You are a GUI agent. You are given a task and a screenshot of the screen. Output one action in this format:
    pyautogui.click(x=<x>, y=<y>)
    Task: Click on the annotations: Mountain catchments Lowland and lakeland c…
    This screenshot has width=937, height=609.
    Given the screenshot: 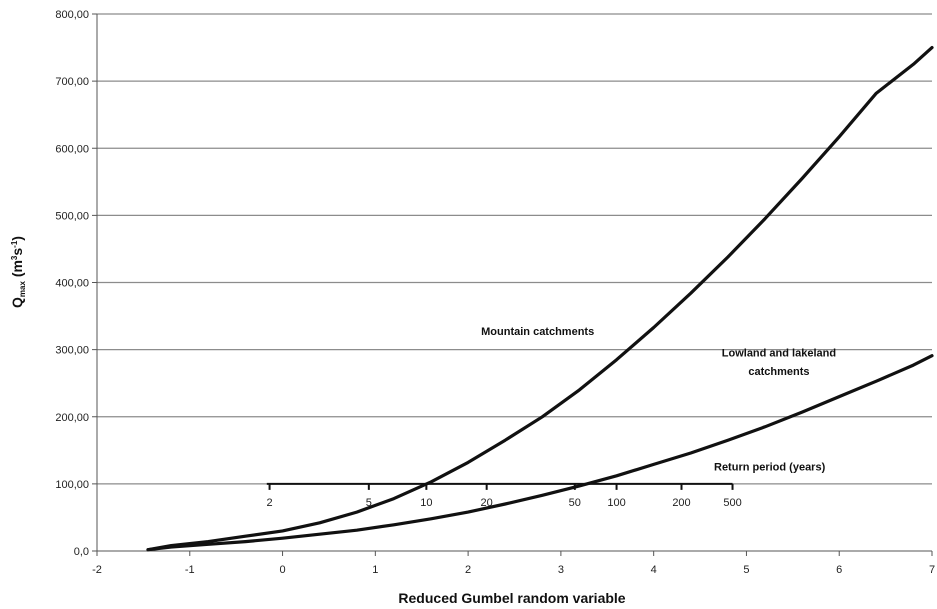 What is the action you would take?
    pyautogui.click(x=658, y=400)
    